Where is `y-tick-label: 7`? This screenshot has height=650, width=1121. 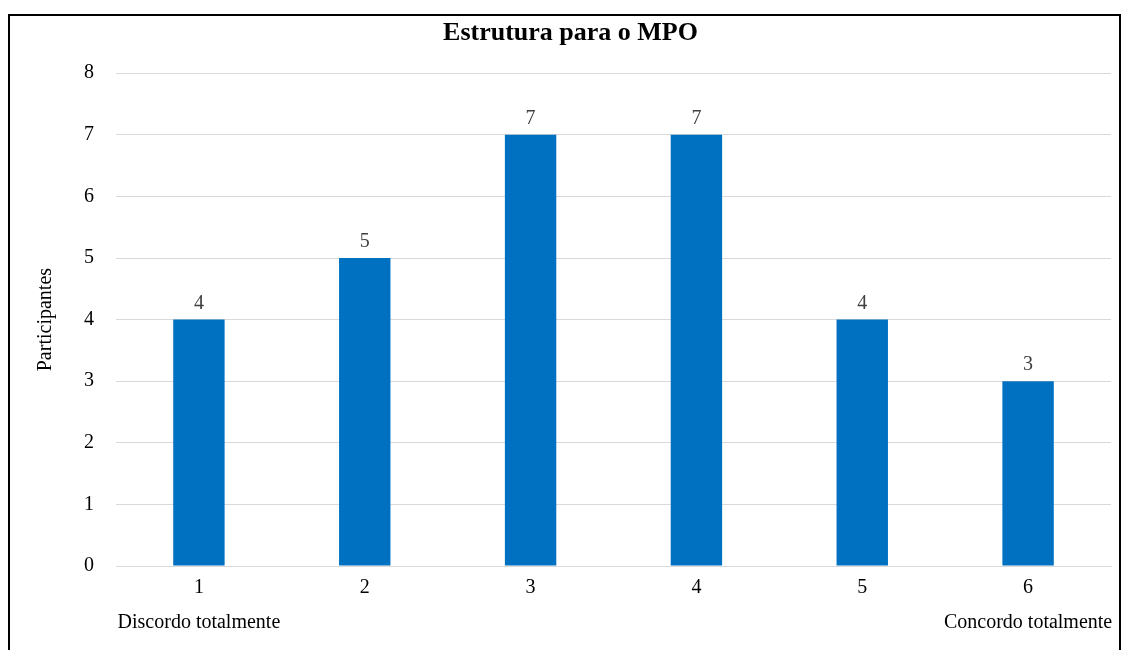
y-tick-label: 7 is located at coordinates (89, 133).